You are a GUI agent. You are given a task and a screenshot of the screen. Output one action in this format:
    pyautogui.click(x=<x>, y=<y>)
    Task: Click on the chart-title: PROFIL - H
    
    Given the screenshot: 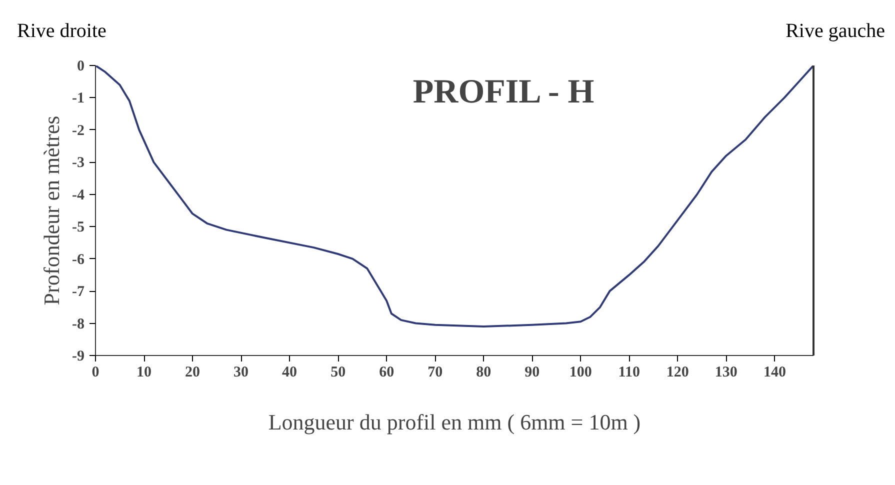 What is the action you would take?
    pyautogui.click(x=503, y=92)
    